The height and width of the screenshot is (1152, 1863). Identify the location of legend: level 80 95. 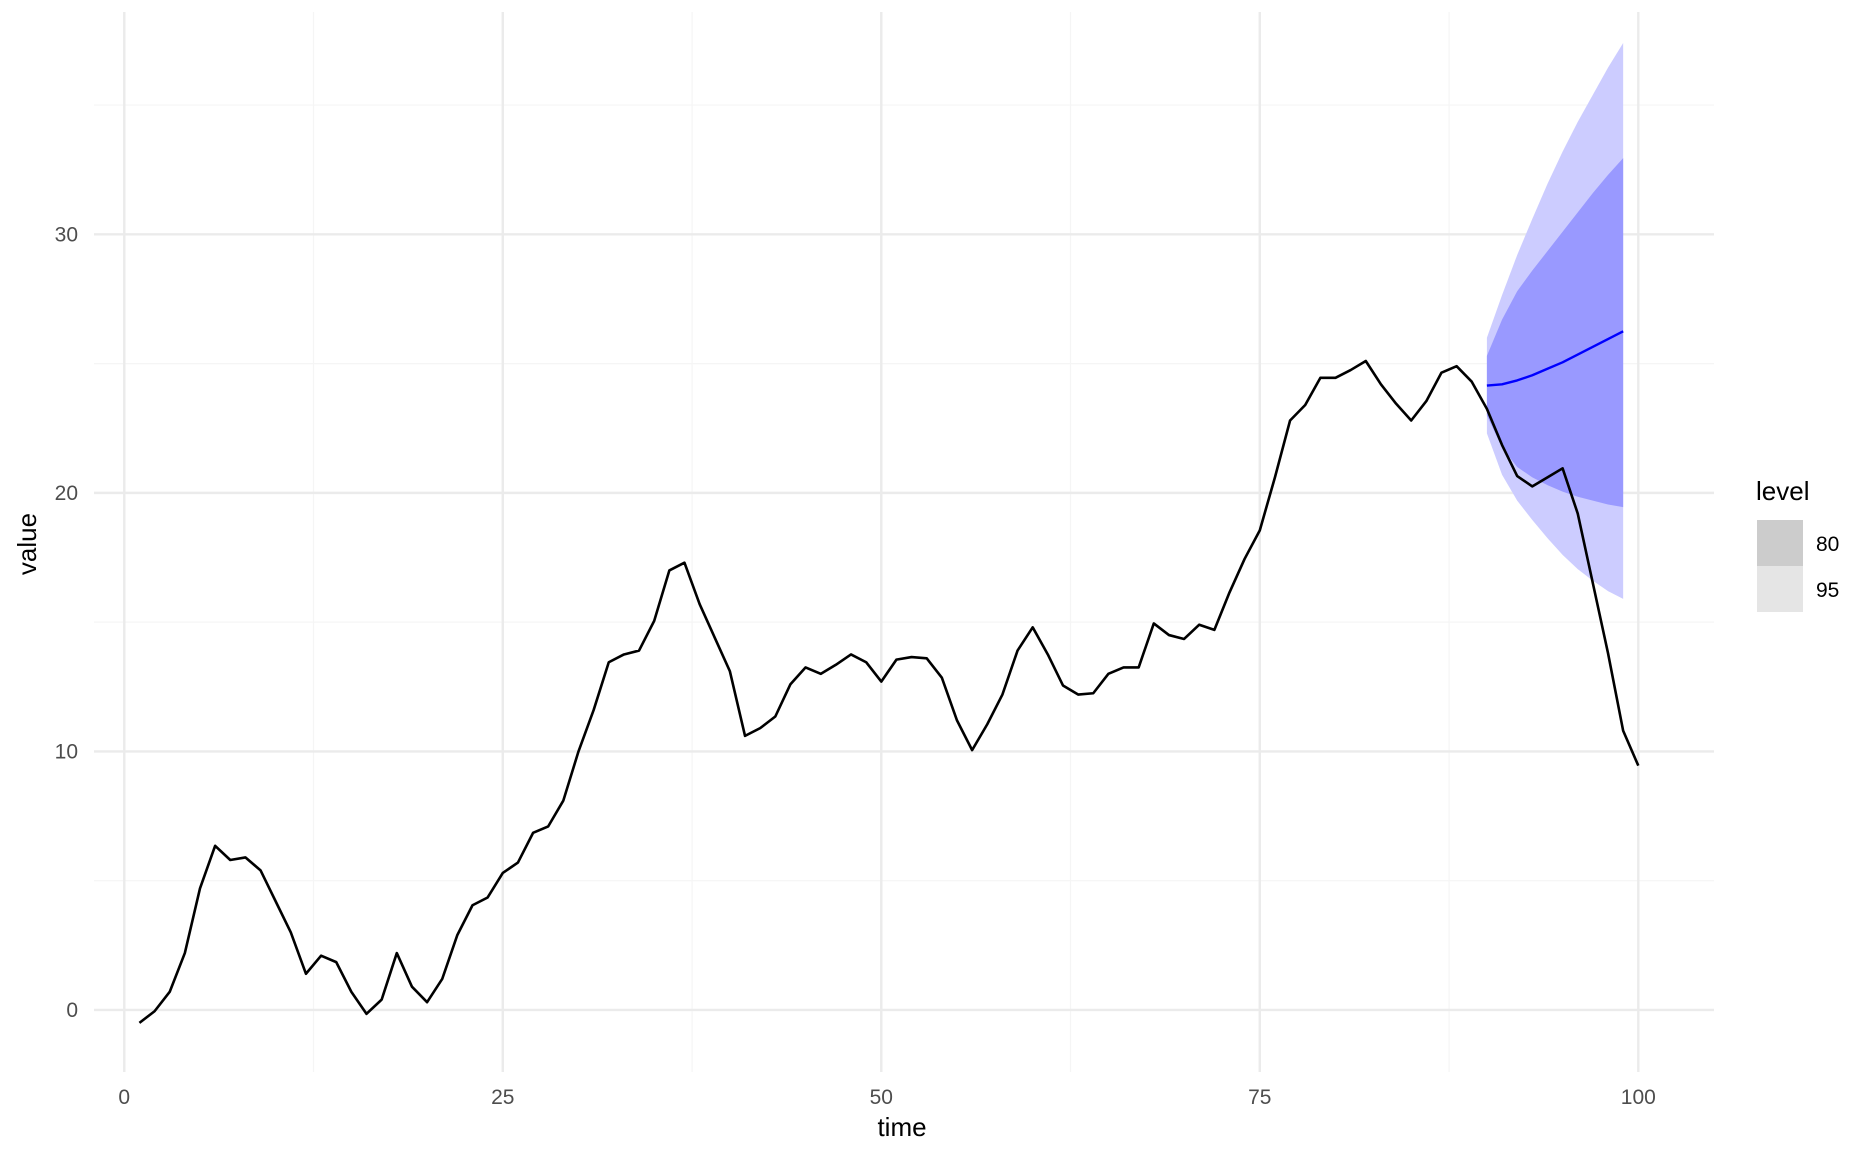
(1797, 544).